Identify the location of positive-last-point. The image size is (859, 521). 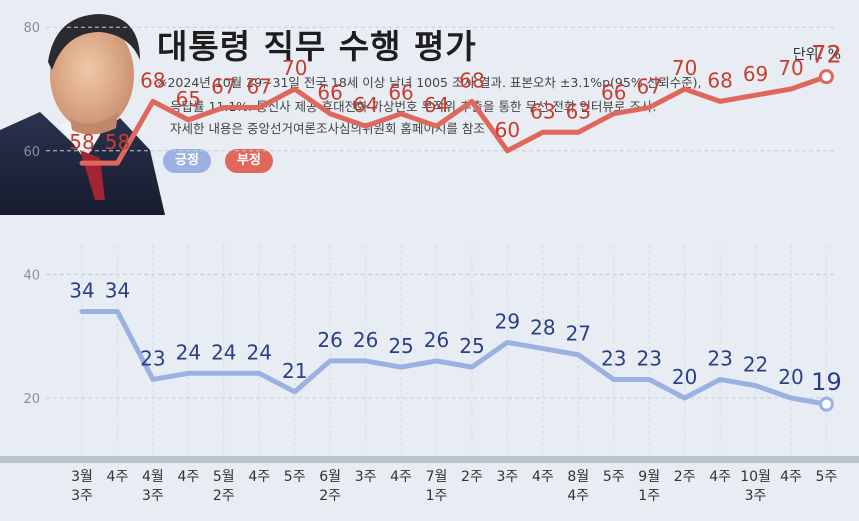
(826, 404).